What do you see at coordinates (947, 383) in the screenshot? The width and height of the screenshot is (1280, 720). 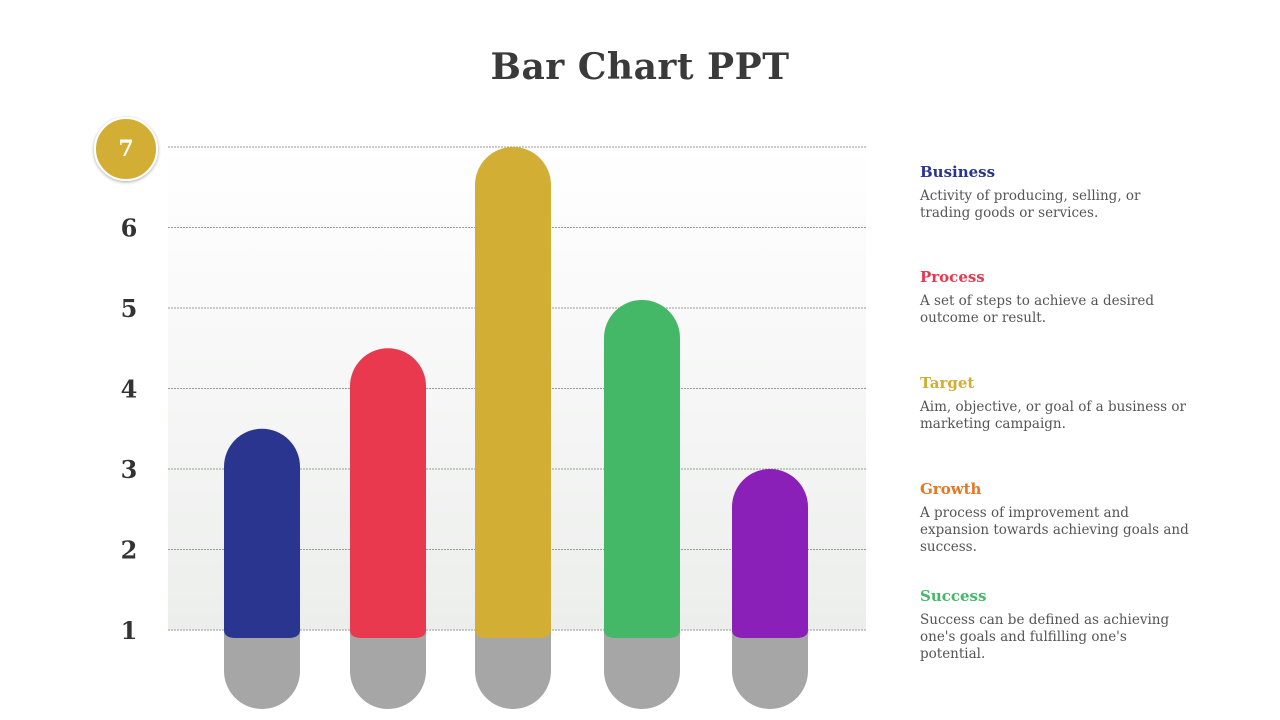 I see `legend-item-title: Target` at bounding box center [947, 383].